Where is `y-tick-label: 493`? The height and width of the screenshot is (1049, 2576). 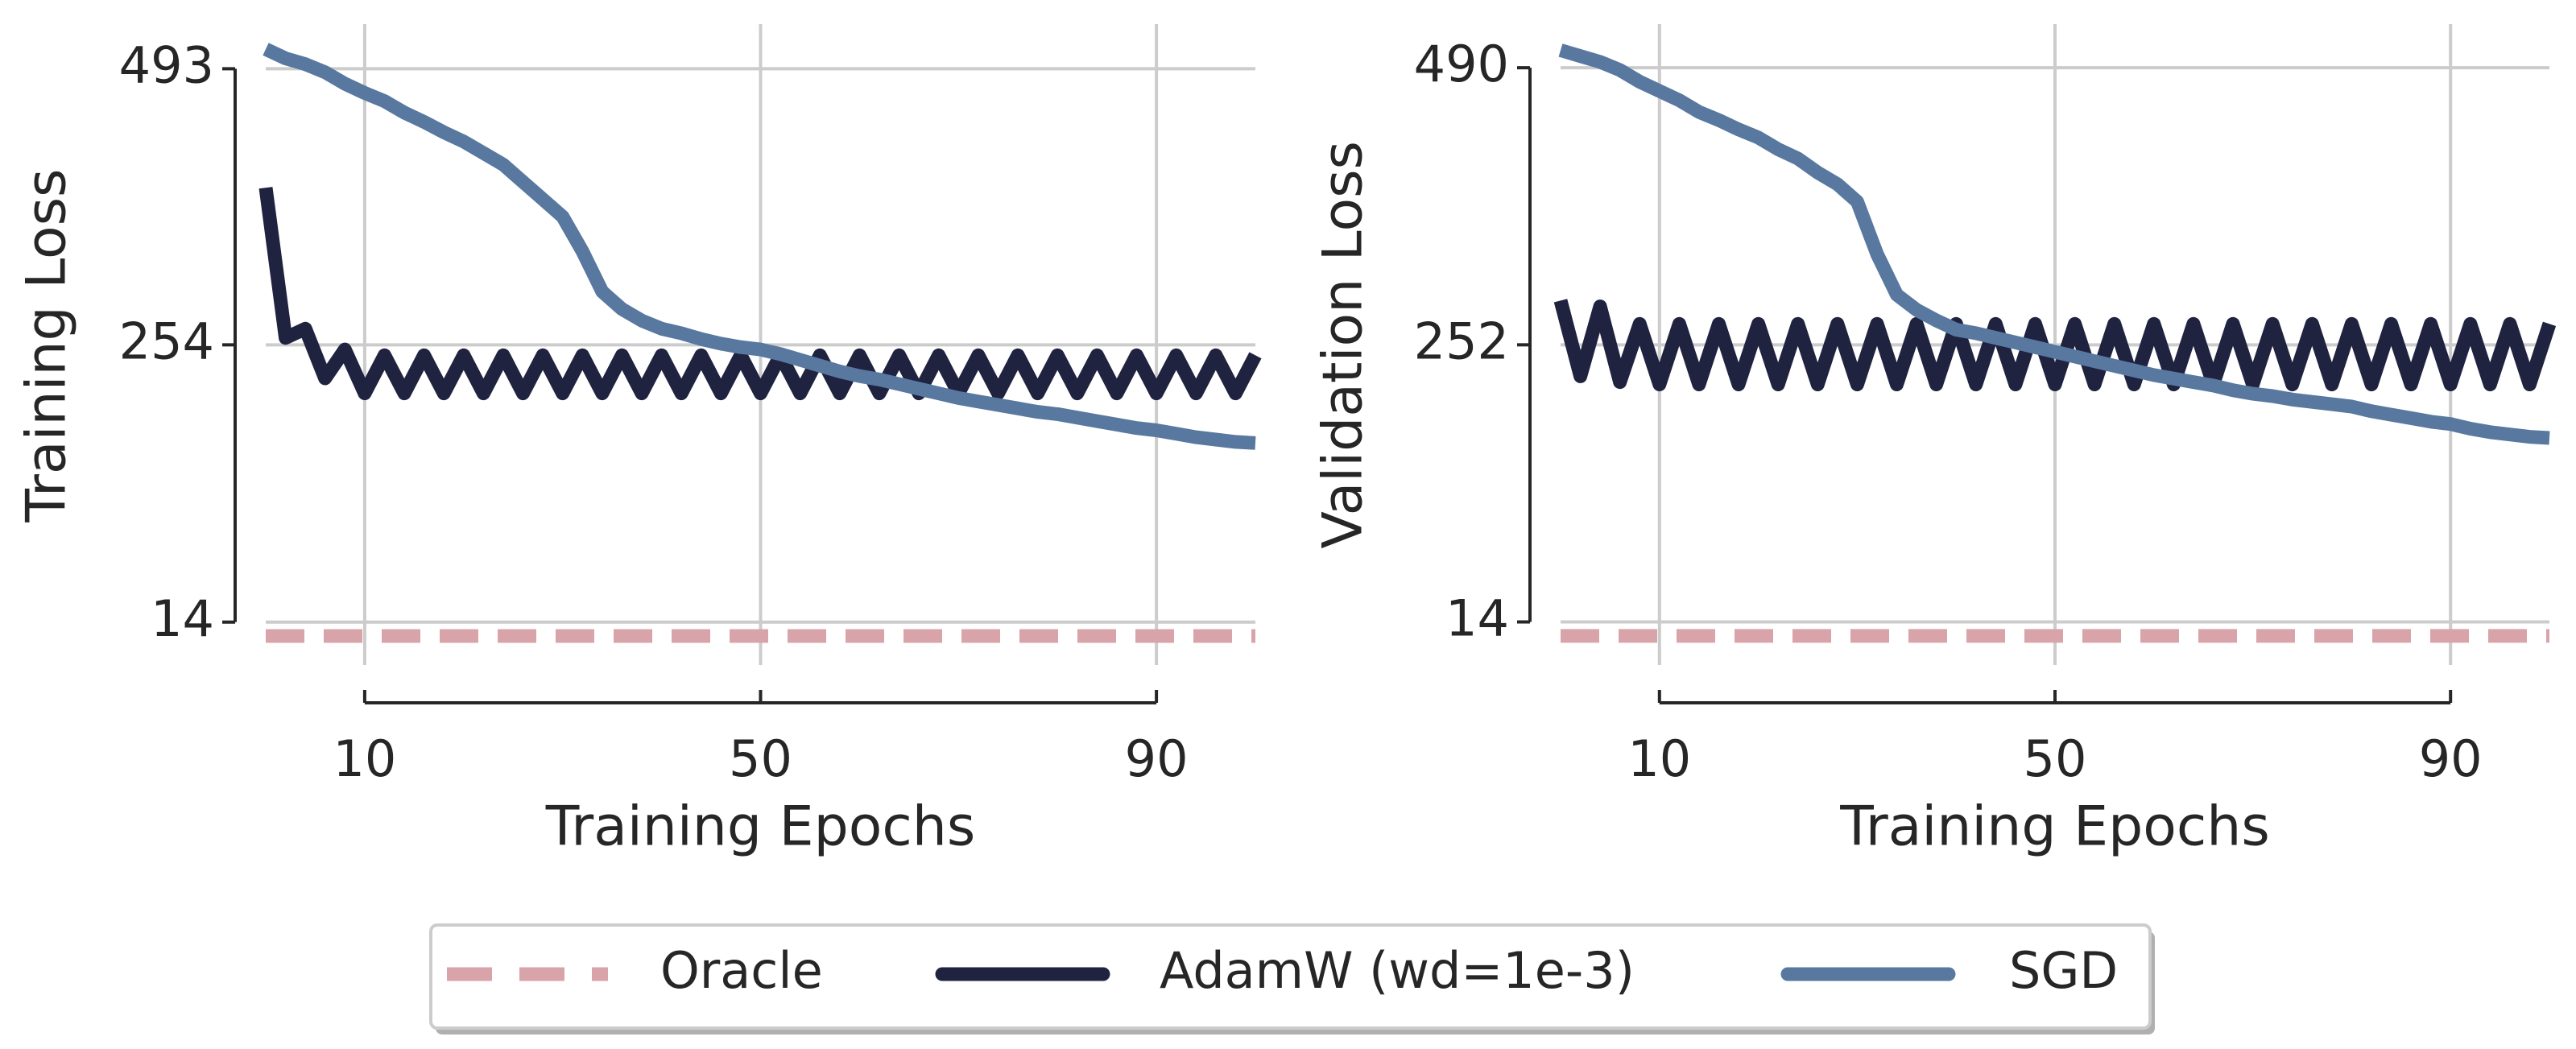
y-tick-label: 493 is located at coordinates (166, 64).